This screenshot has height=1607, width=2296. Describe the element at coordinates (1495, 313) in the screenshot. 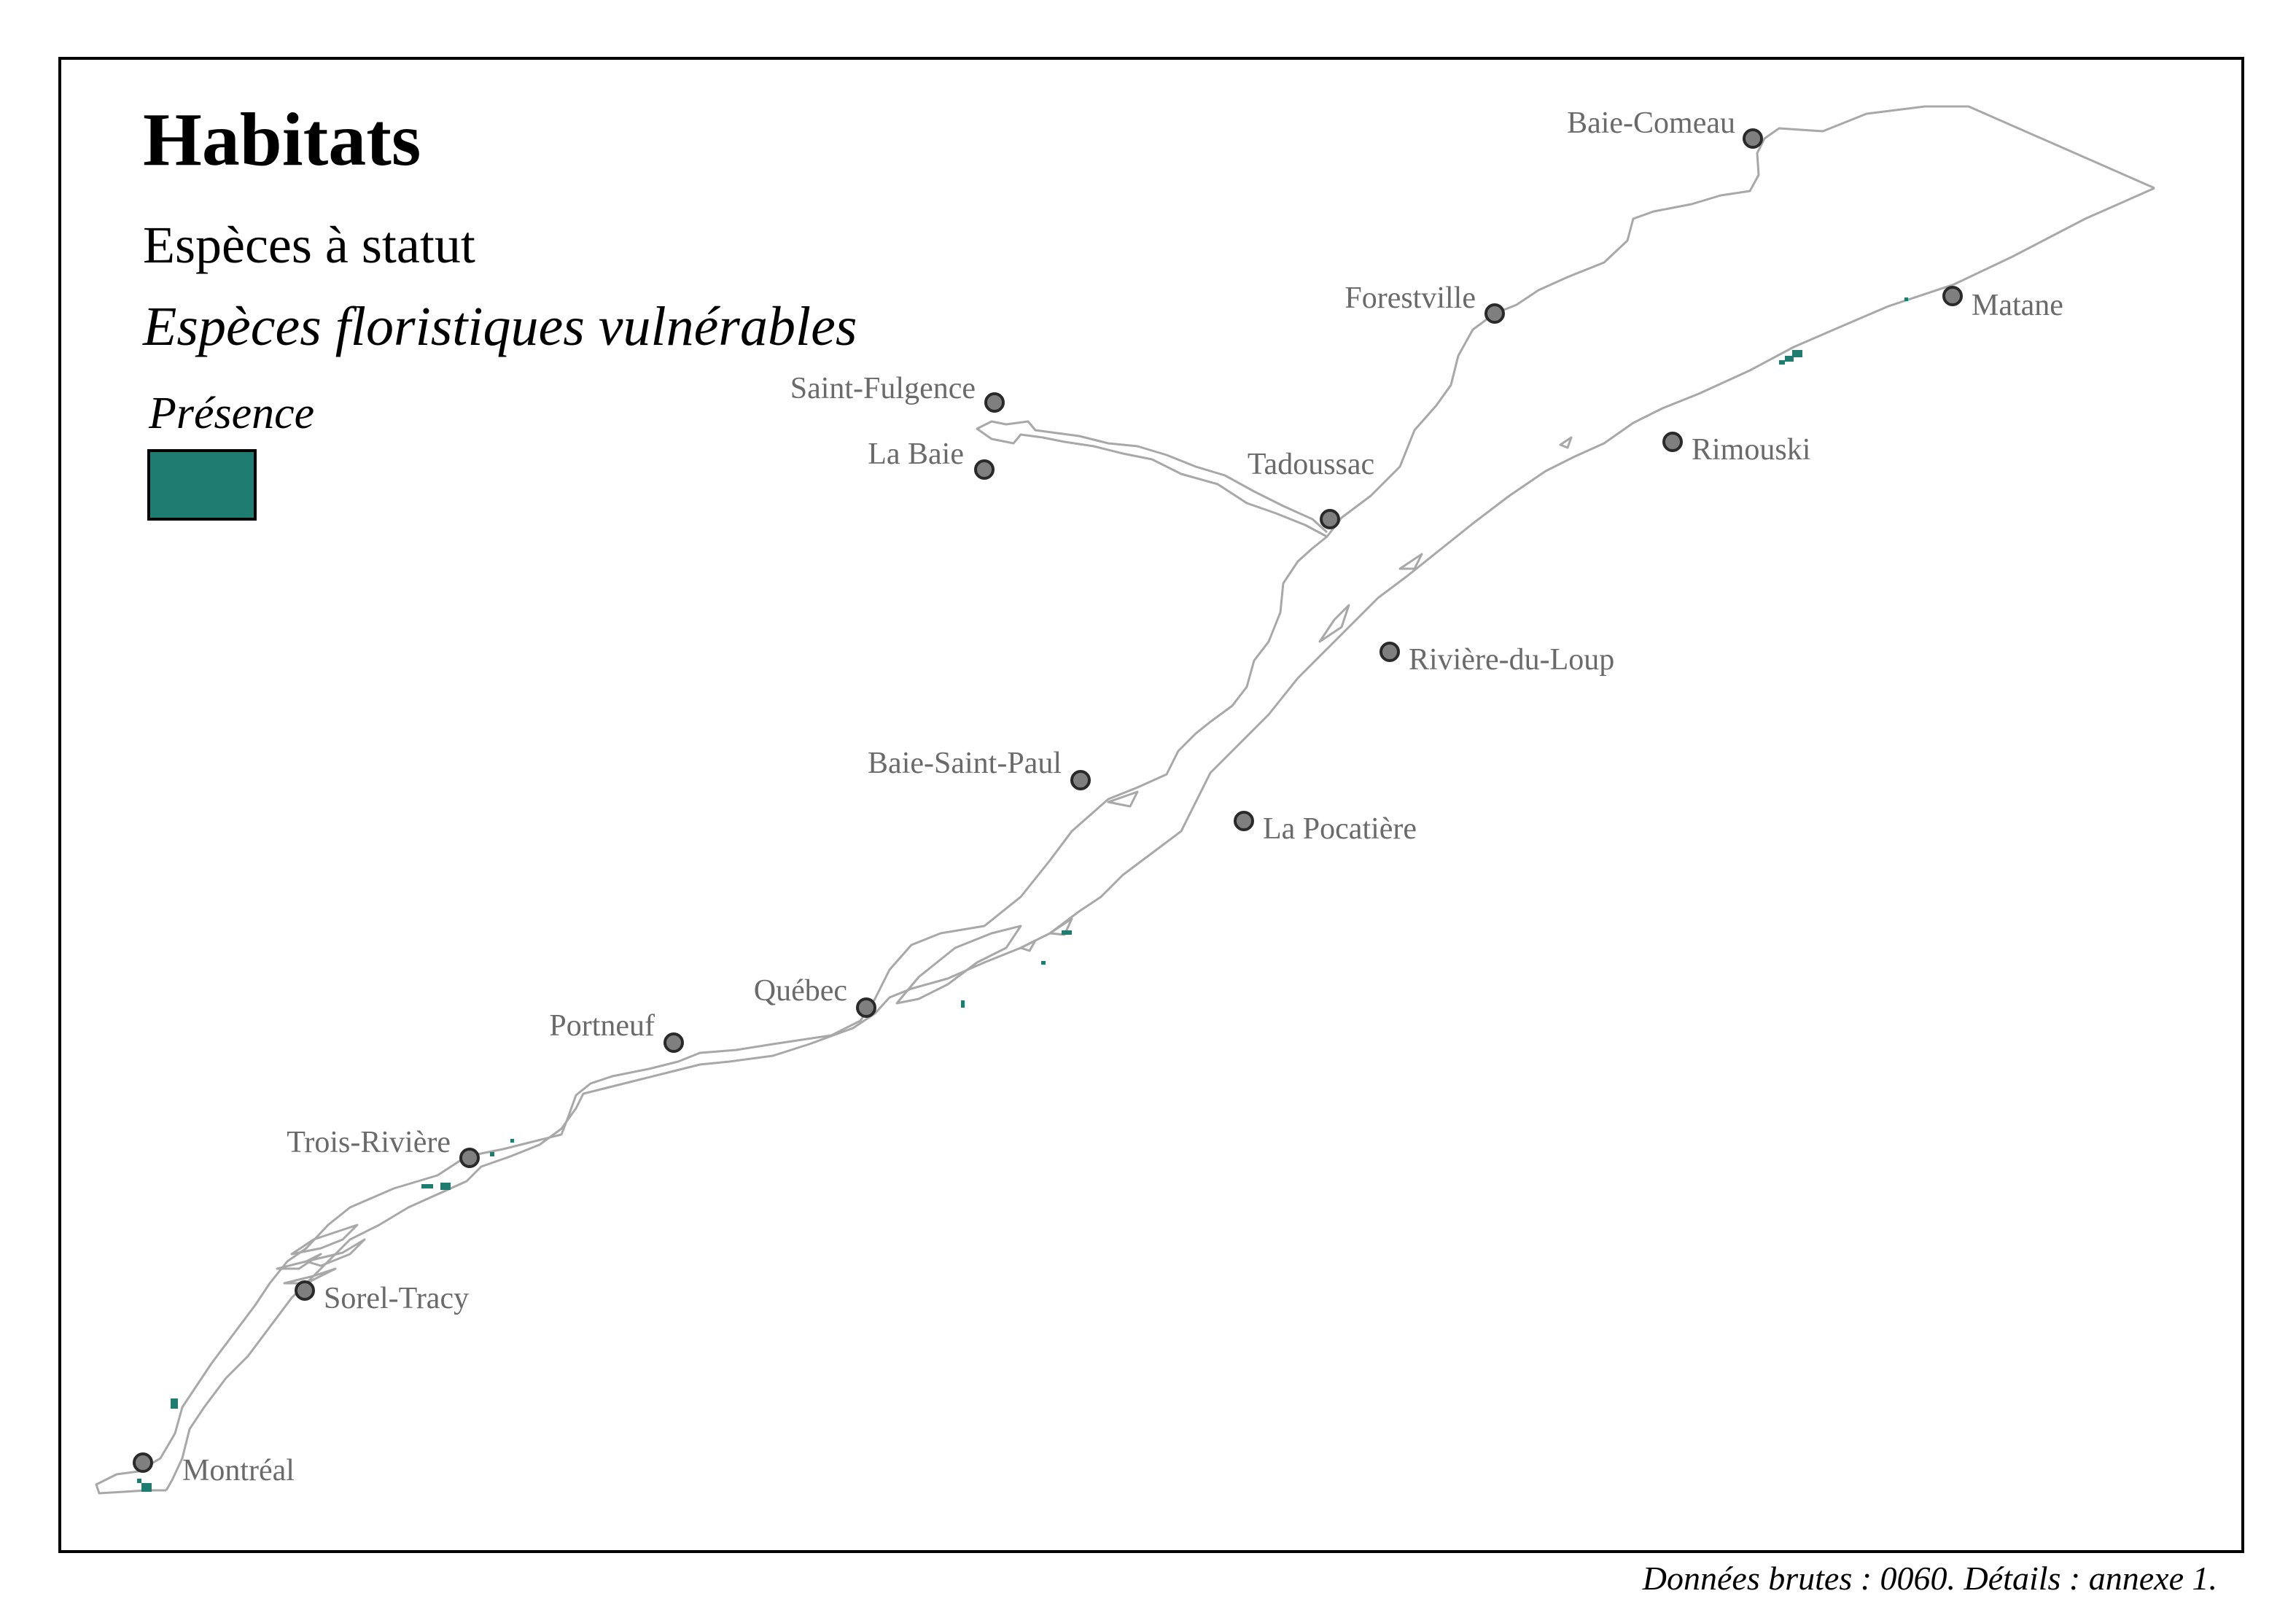

I see `city-marker-forestville` at that location.